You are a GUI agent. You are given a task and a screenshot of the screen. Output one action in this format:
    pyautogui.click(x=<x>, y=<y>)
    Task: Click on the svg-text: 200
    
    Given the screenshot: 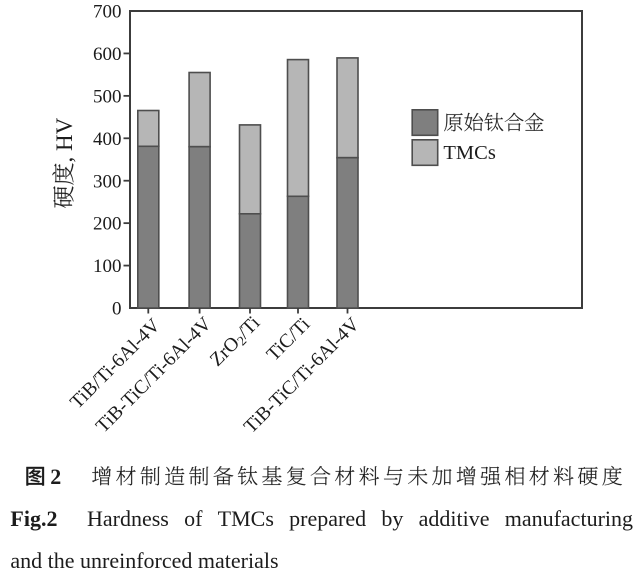 What is the action you would take?
    pyautogui.click(x=107, y=224)
    